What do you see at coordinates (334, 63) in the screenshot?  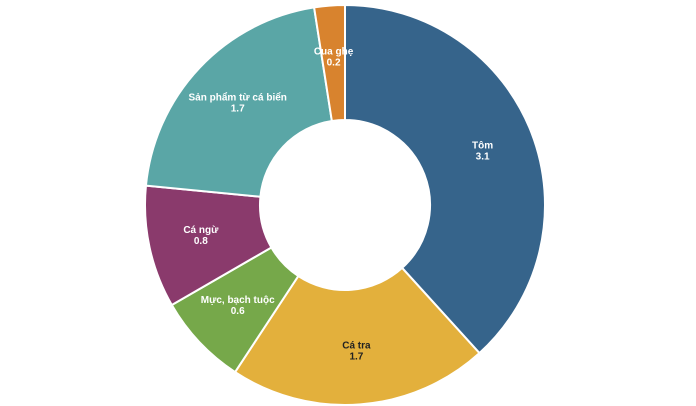 I see `value-label: 0.2` at bounding box center [334, 63].